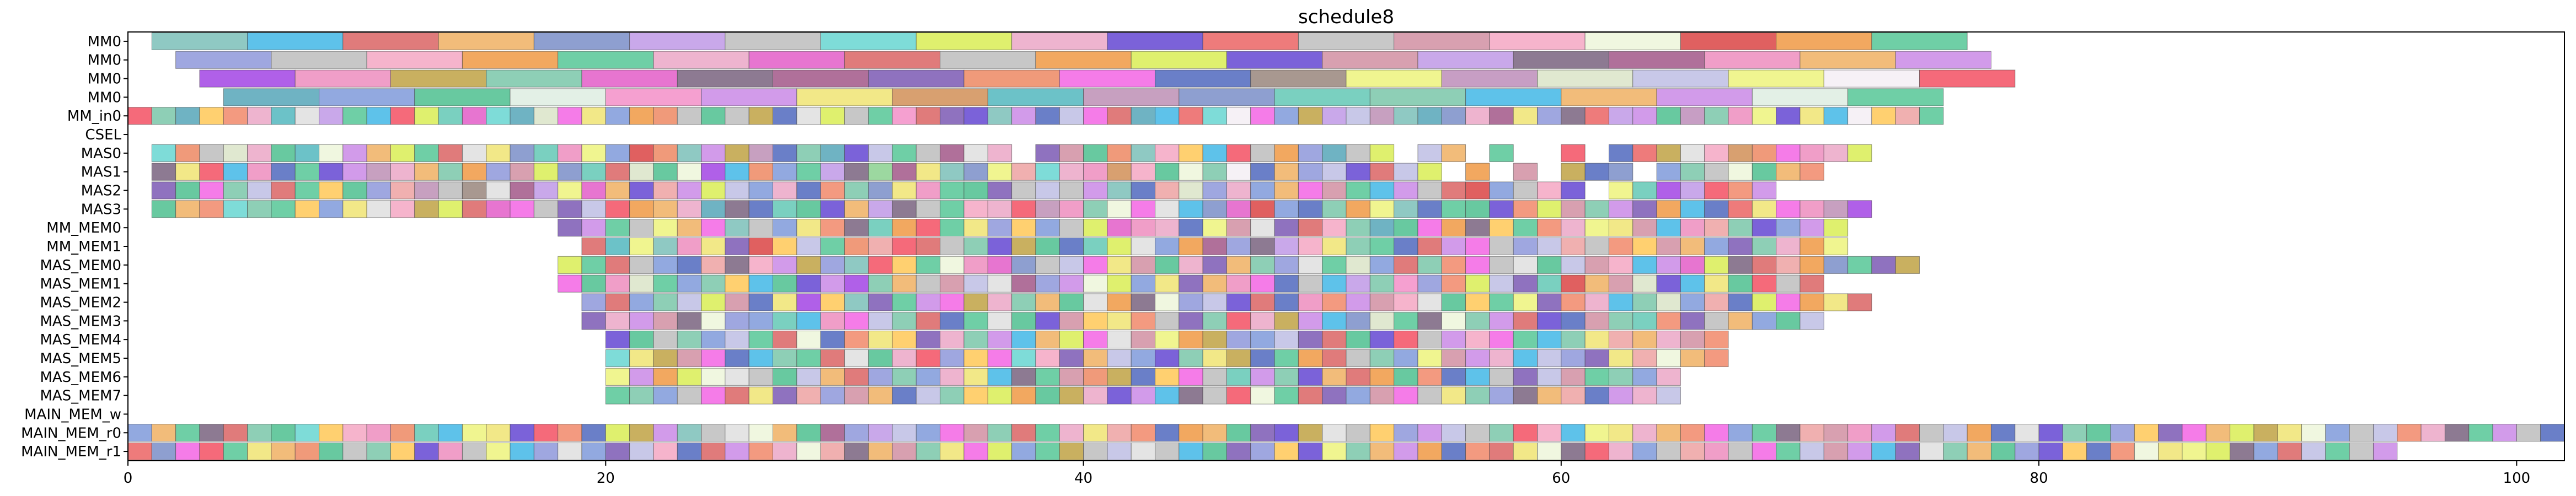  Describe the element at coordinates (128, 478) in the screenshot. I see `x-tick-label: 0` at that location.